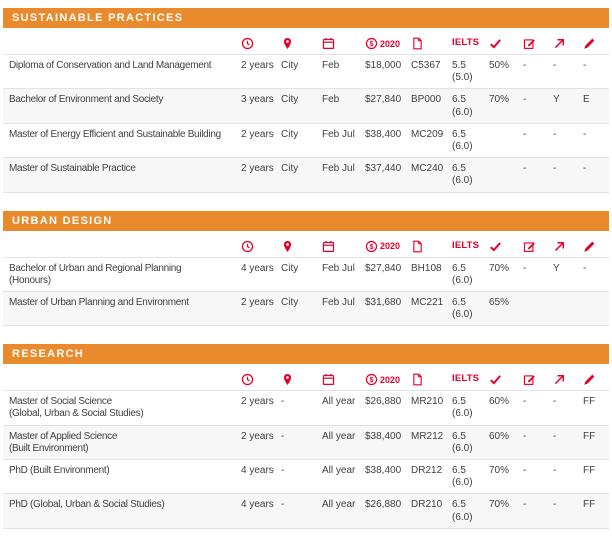 Image resolution: width=612 pixels, height=555 pixels. What do you see at coordinates (48, 354) in the screenshot?
I see `section-title: RESEARCH` at bounding box center [48, 354].